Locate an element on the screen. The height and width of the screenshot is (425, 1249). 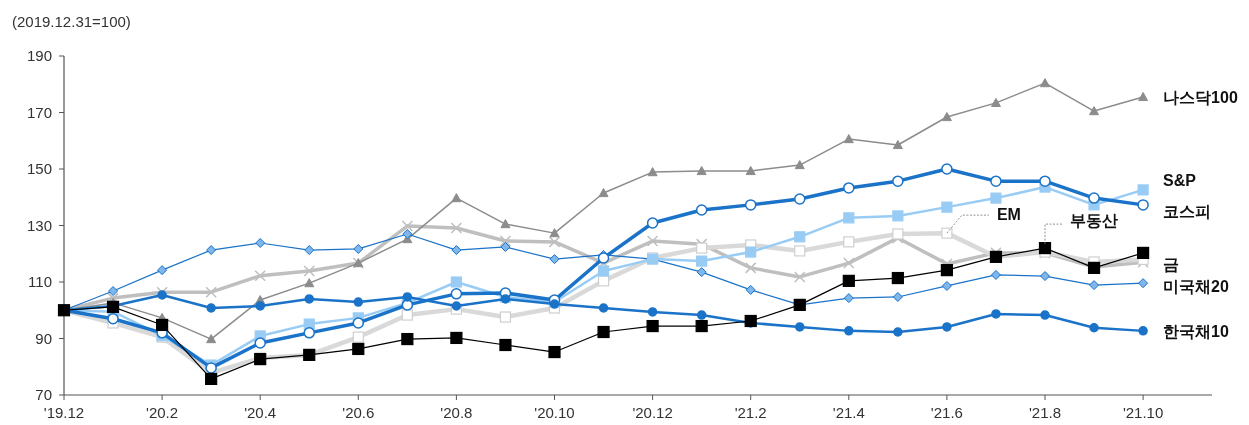
x-tick-label: '21.4 is located at coordinates (848, 412).